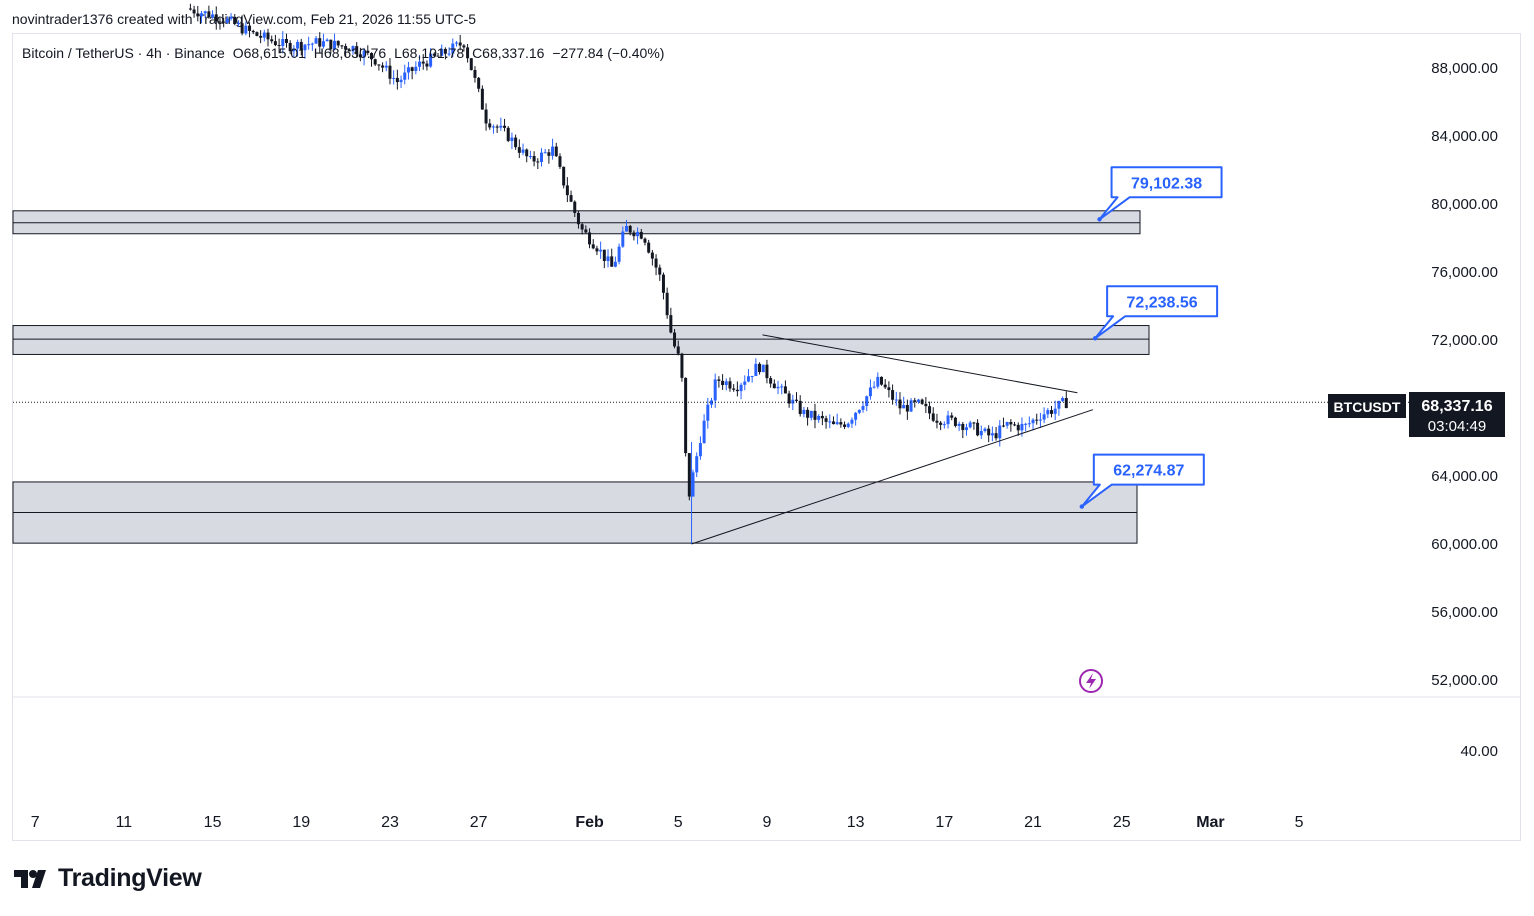 This screenshot has width=1534, height=916. Describe the element at coordinates (608, 53) in the screenshot. I see `legend-change: −277.84 (−0.40%)` at that location.